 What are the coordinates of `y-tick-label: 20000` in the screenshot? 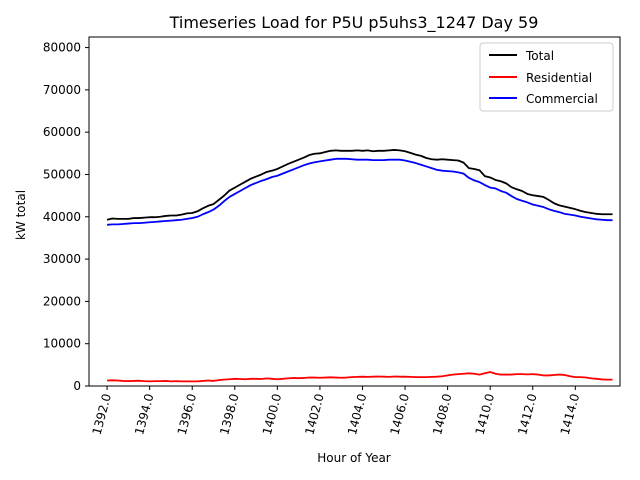 It's located at (62, 301).